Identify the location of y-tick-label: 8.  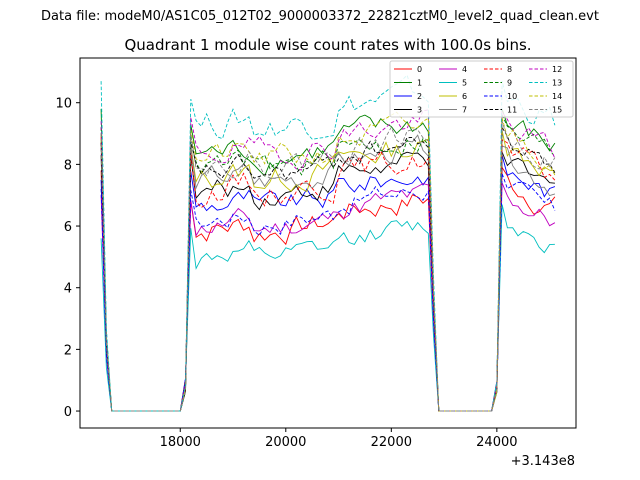
(68, 165).